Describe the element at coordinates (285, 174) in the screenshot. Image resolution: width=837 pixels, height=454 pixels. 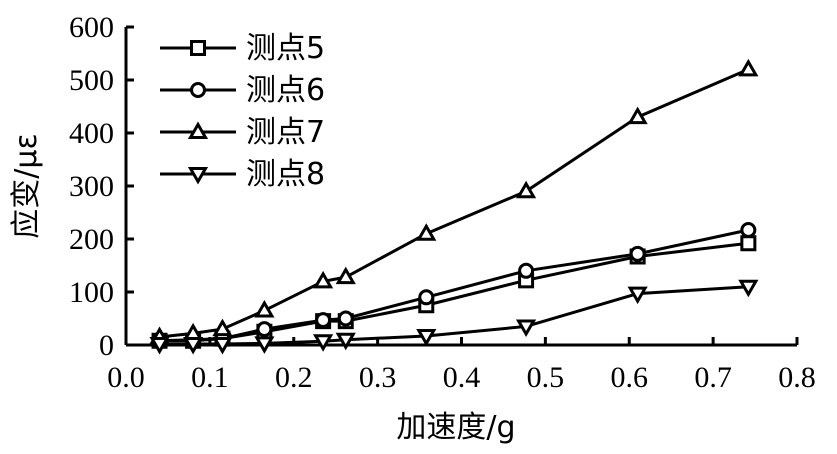
I see `legend-label: 测点8` at that location.